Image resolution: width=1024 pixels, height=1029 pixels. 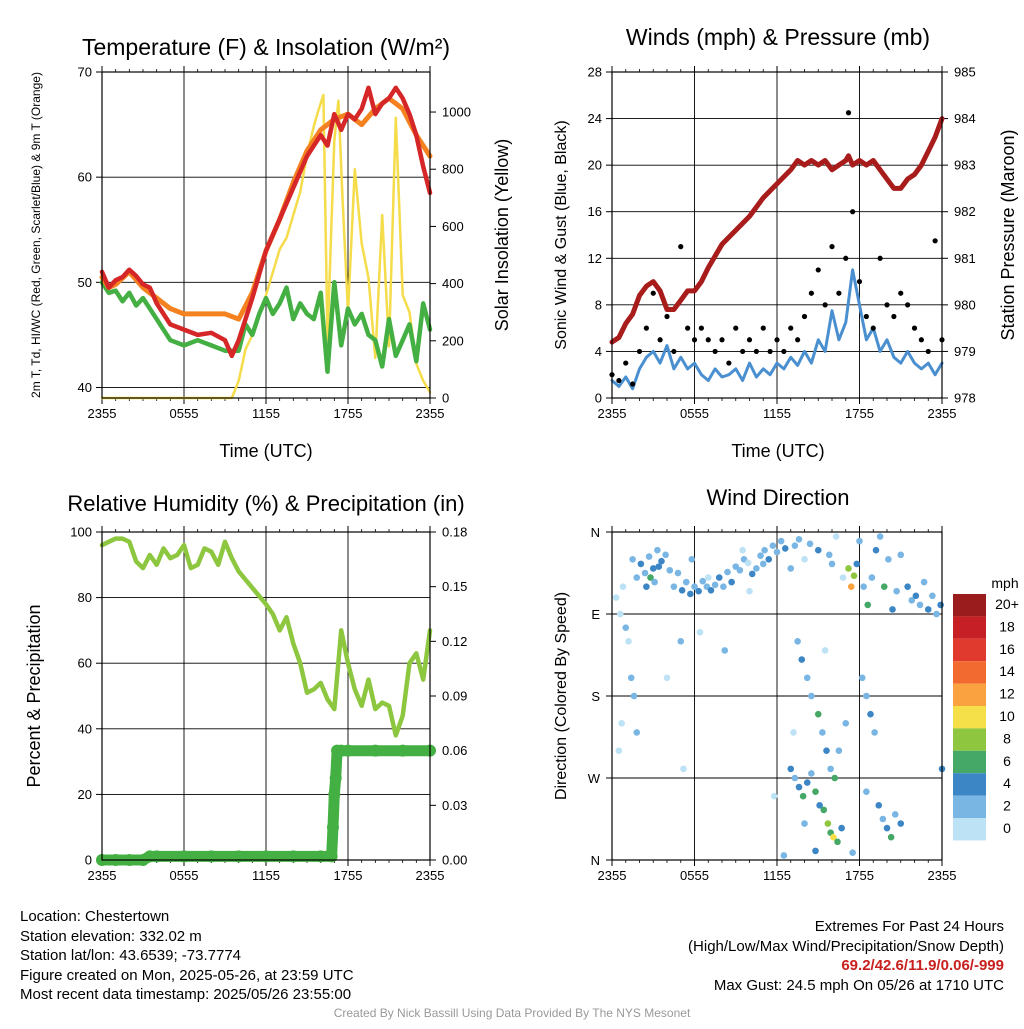 What do you see at coordinates (430, 413) in the screenshot?
I see `temp-xtick-label: 2355` at bounding box center [430, 413].